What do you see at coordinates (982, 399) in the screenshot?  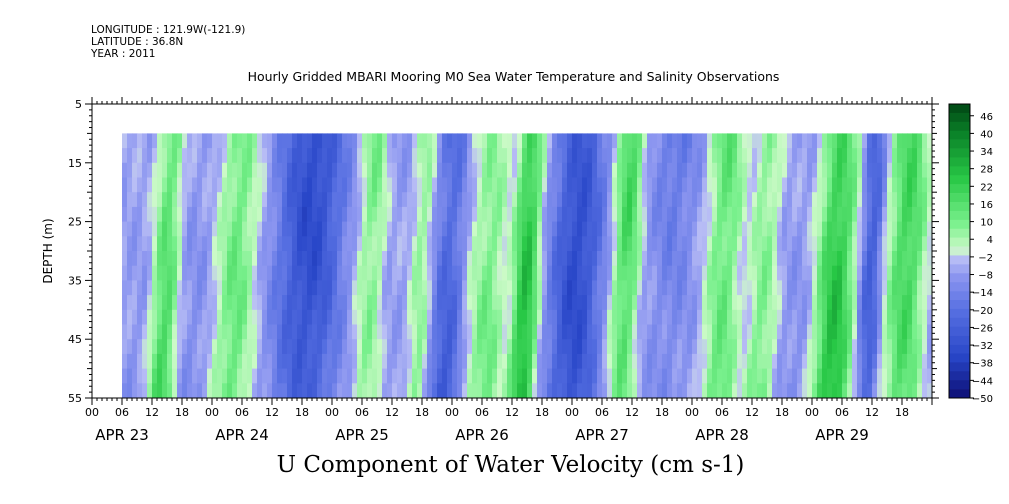 I see `colorbar-label: −50` at bounding box center [982, 399].